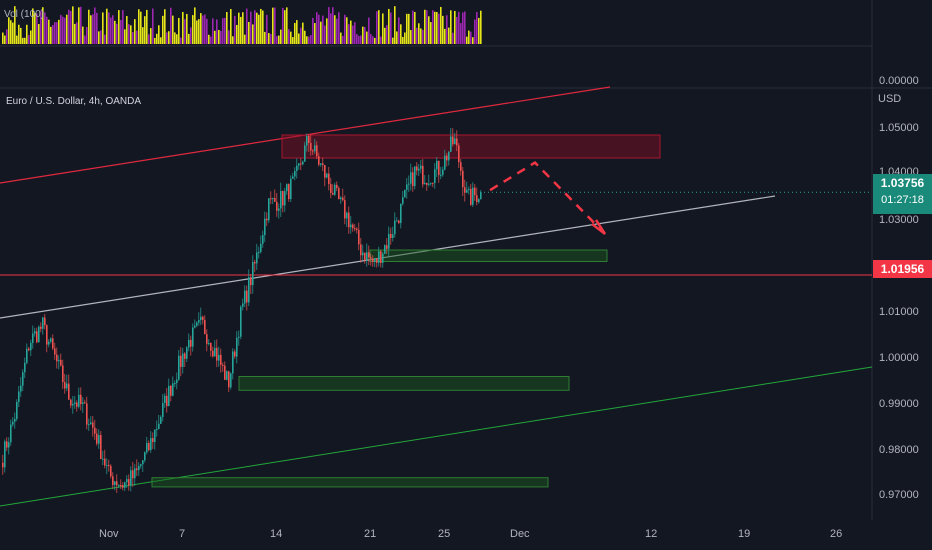  Describe the element at coordinates (899, 495) in the screenshot. I see `y-tick-label: 0.97000` at that location.